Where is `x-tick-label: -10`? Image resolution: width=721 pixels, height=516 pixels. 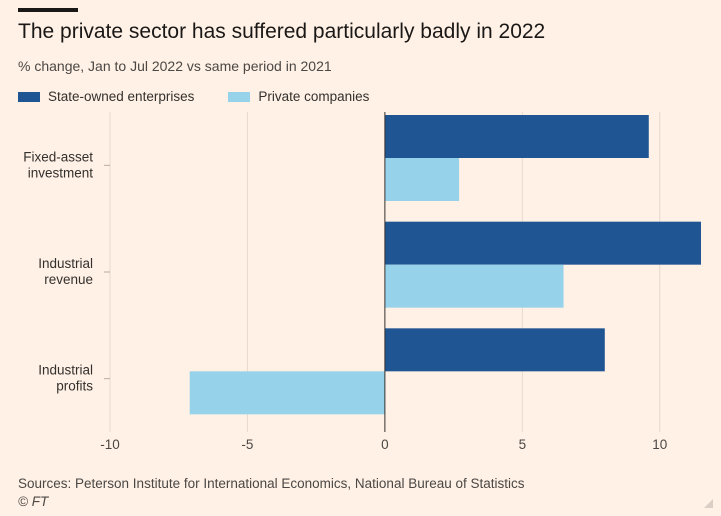
x-tick-label: -10 is located at coordinates (110, 444).